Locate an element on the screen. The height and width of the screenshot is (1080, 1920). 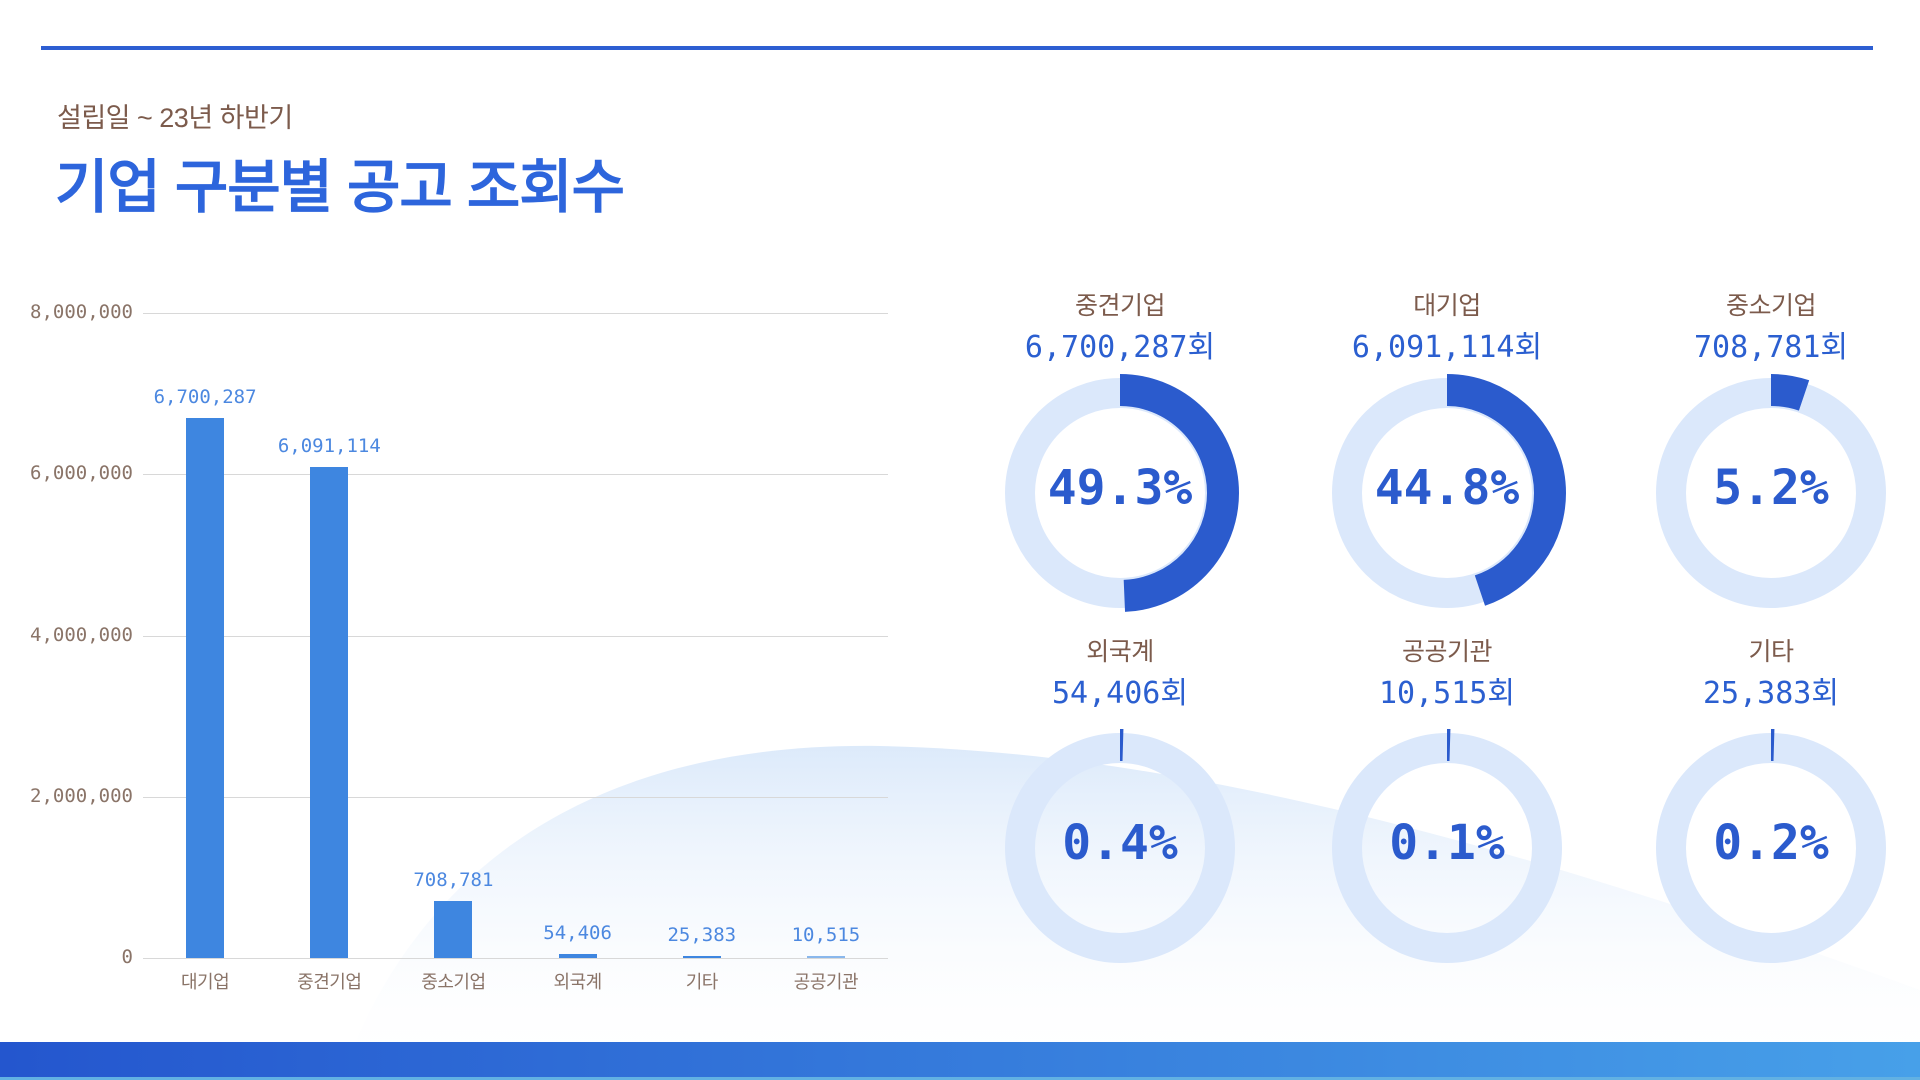
donut-ring-기타 is located at coordinates (1771, 848).